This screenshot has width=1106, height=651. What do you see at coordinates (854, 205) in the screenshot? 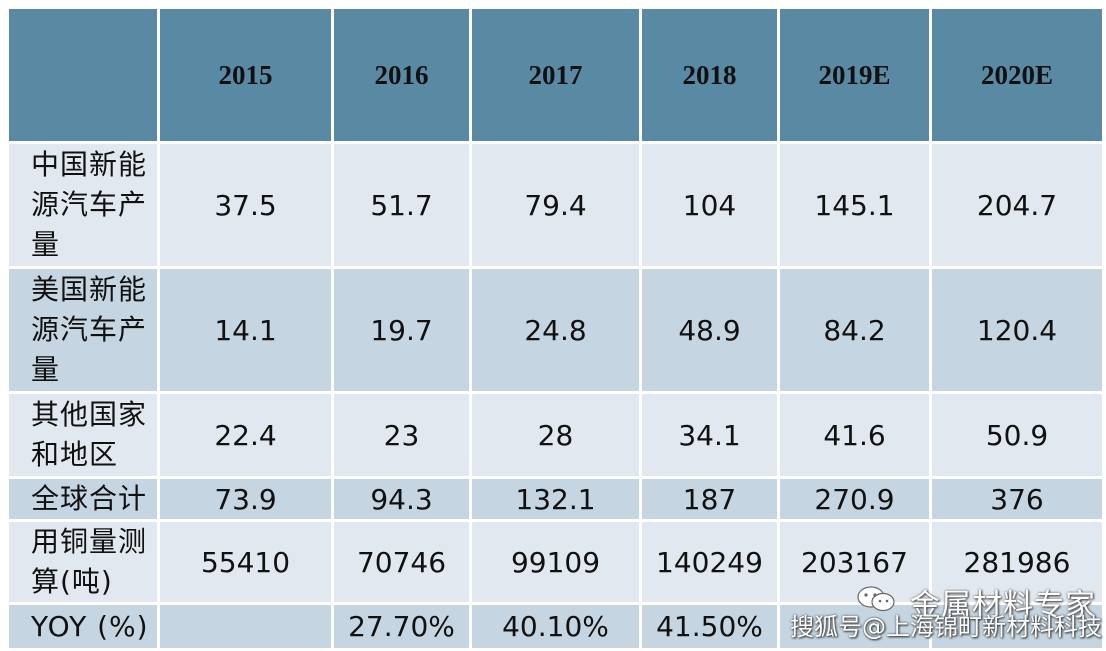
I see `cell-value: 145.1` at bounding box center [854, 205].